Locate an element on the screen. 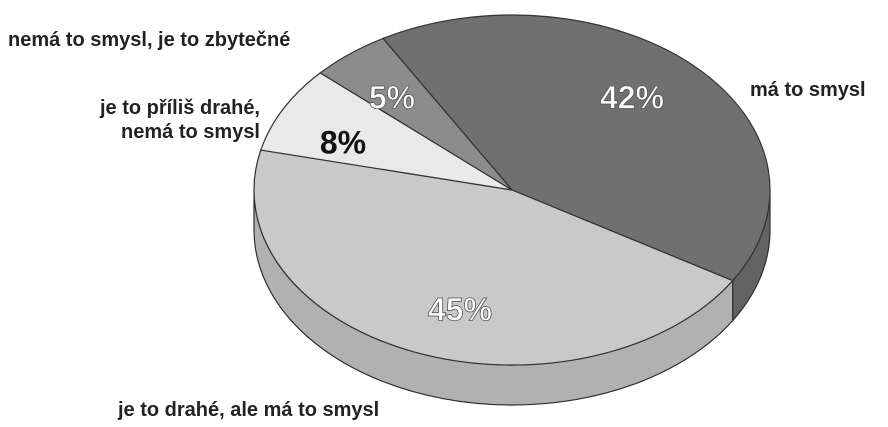 This screenshot has height=427, width=888. category-label: je to drahé, ale má to smysl is located at coordinates (249, 410).